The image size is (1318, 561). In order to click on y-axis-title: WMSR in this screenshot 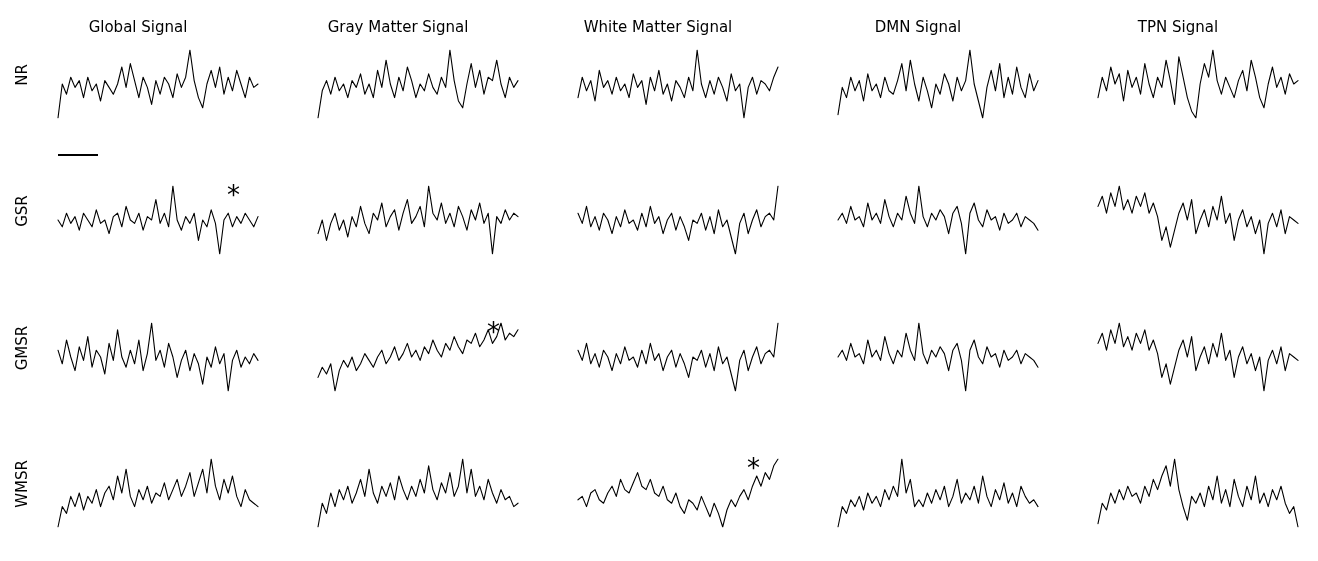, I will do `click(21, 483)`.